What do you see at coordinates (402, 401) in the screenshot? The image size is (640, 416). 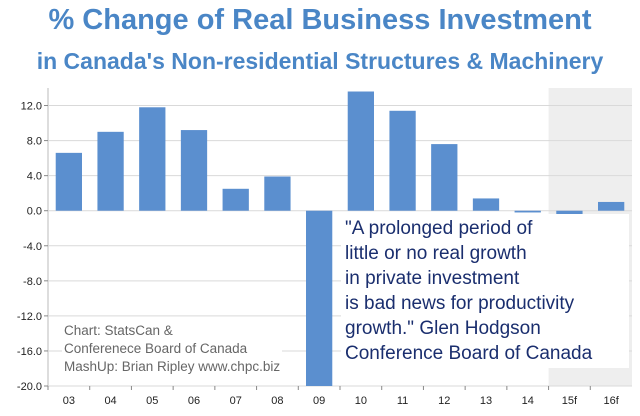 I see `x-tick-label: 11` at bounding box center [402, 401].